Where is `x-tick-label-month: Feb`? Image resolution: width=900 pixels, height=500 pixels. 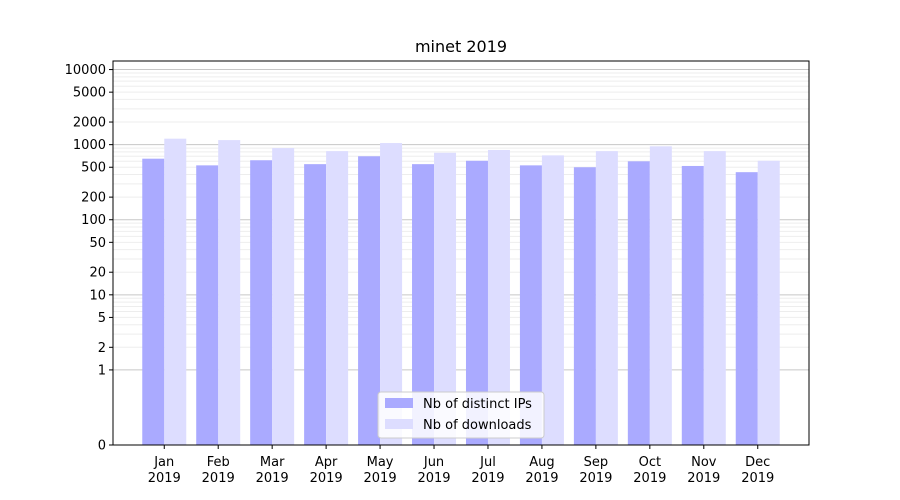 x-tick-label-month: Feb is located at coordinates (218, 462).